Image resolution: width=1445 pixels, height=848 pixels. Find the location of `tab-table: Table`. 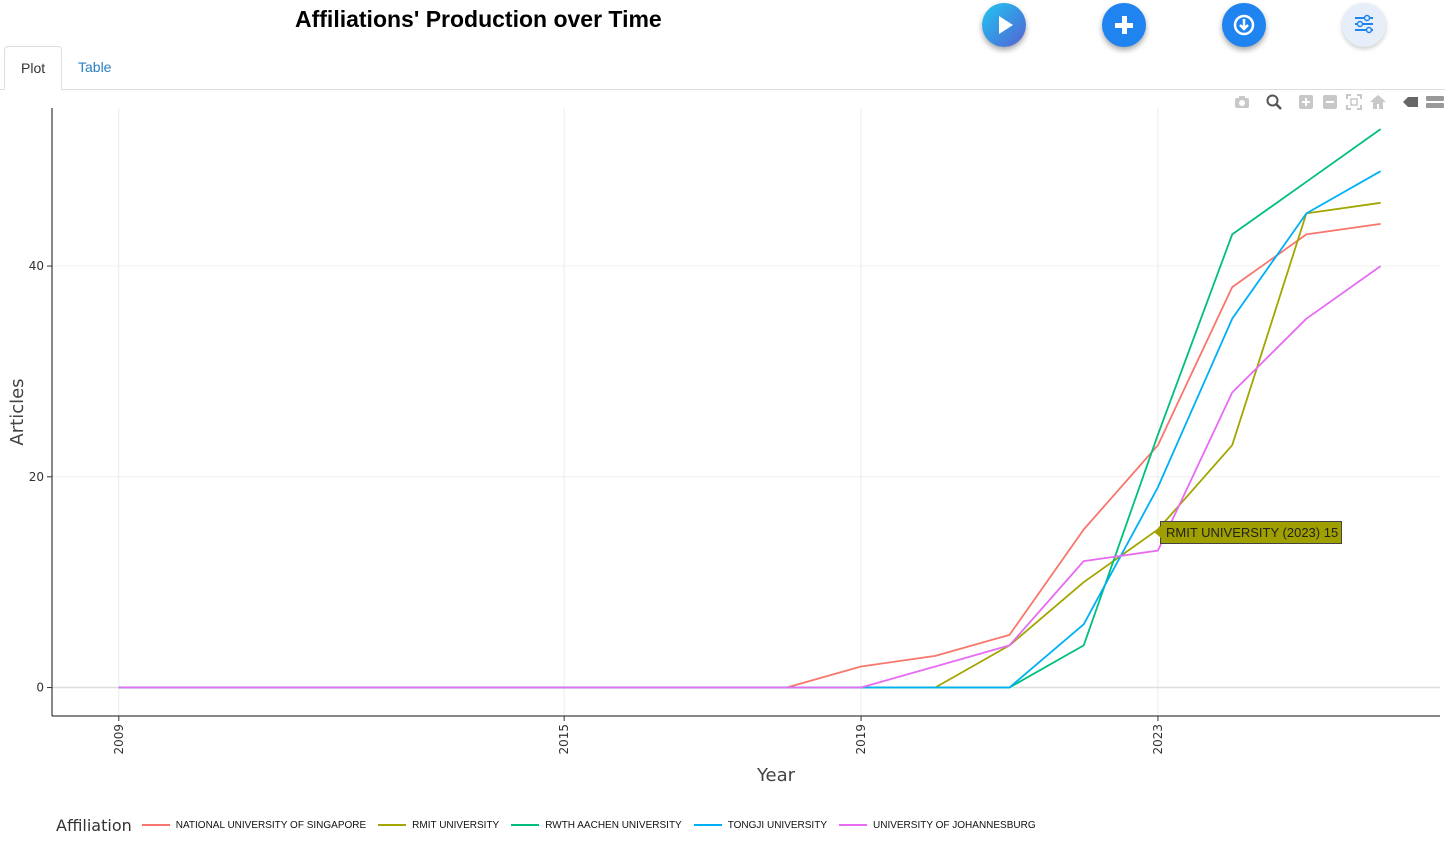

tab-table: Table is located at coordinates (95, 67).